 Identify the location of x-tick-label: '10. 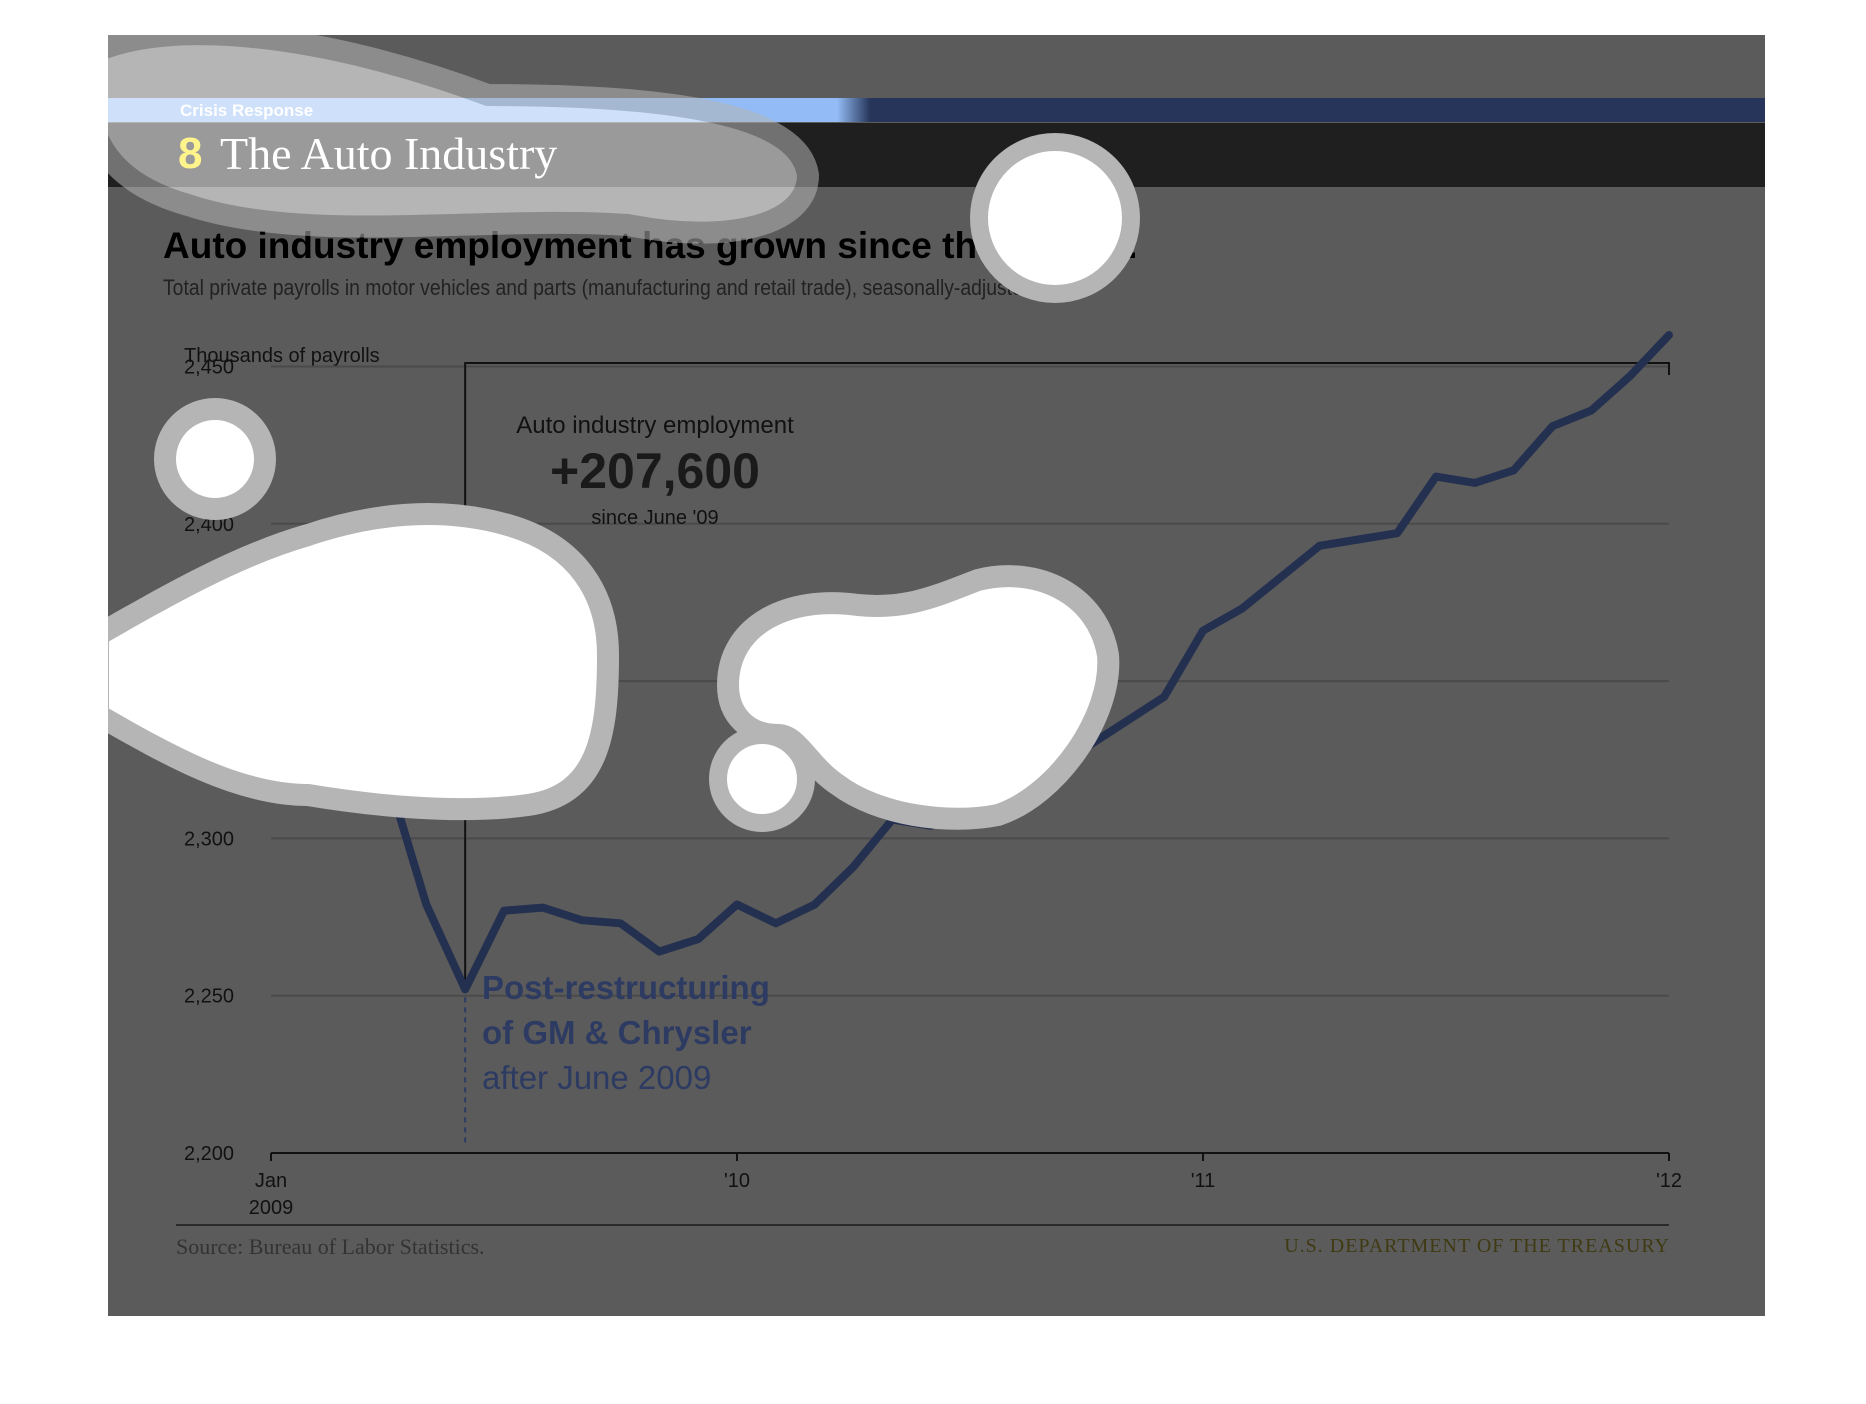
(737, 1181).